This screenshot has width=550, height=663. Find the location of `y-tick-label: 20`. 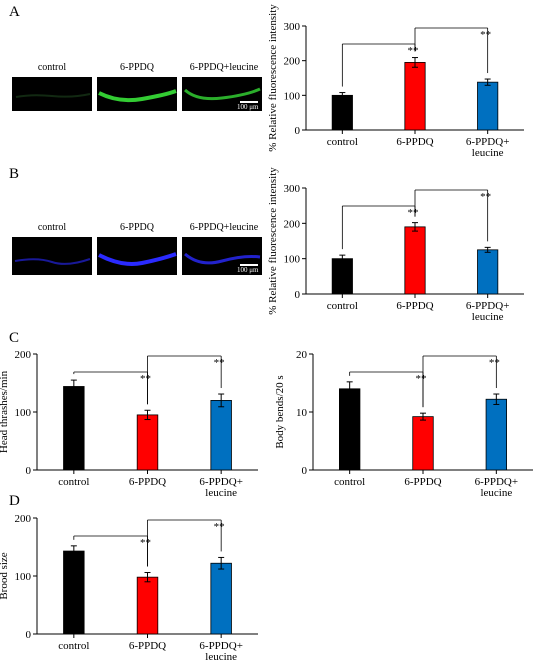

y-tick-label: 20 is located at coordinates (302, 355).